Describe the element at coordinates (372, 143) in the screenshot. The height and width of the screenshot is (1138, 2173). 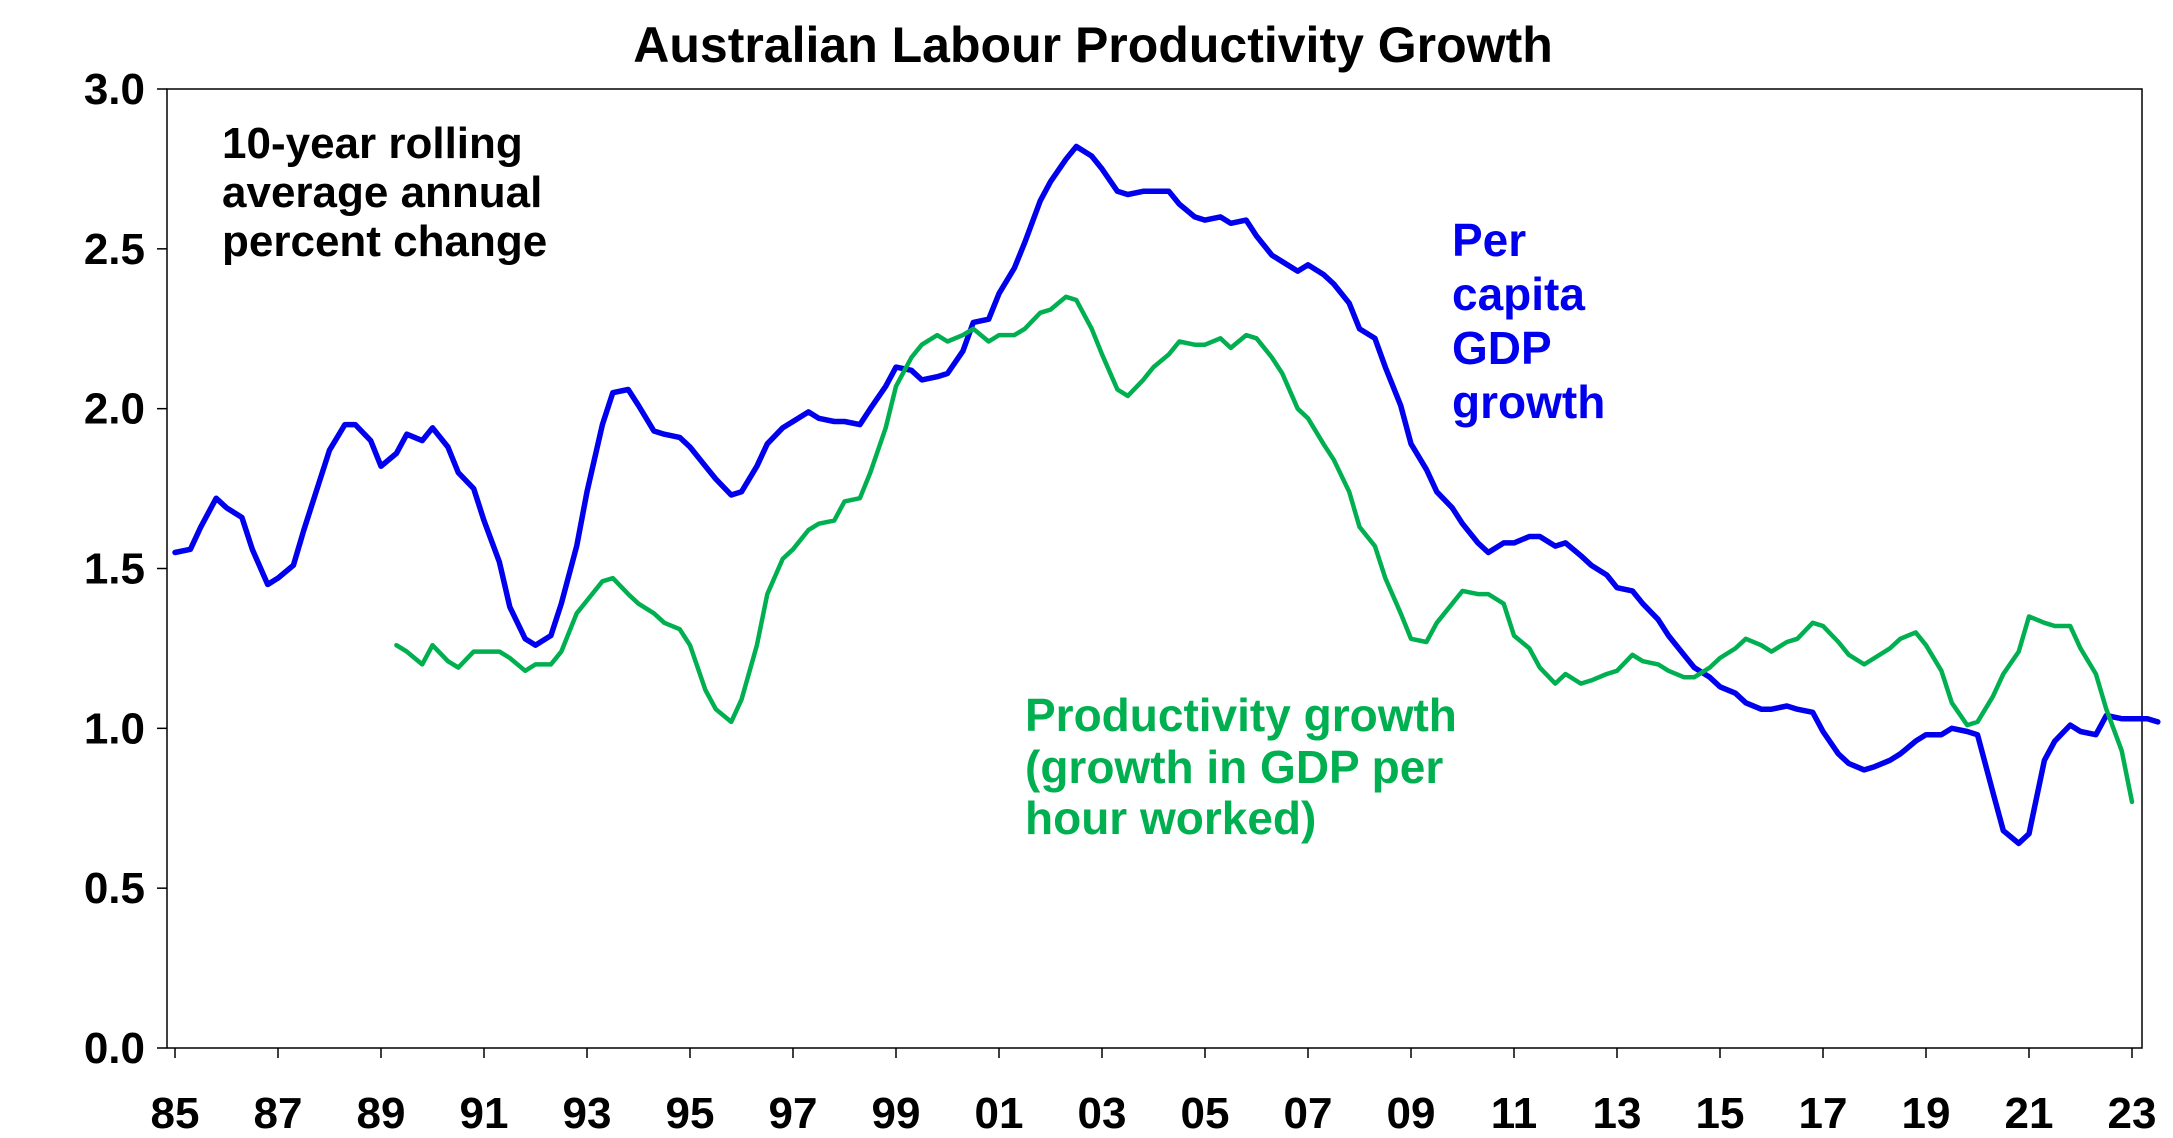
I see `annotation-line-1: 10-year rolling` at that location.